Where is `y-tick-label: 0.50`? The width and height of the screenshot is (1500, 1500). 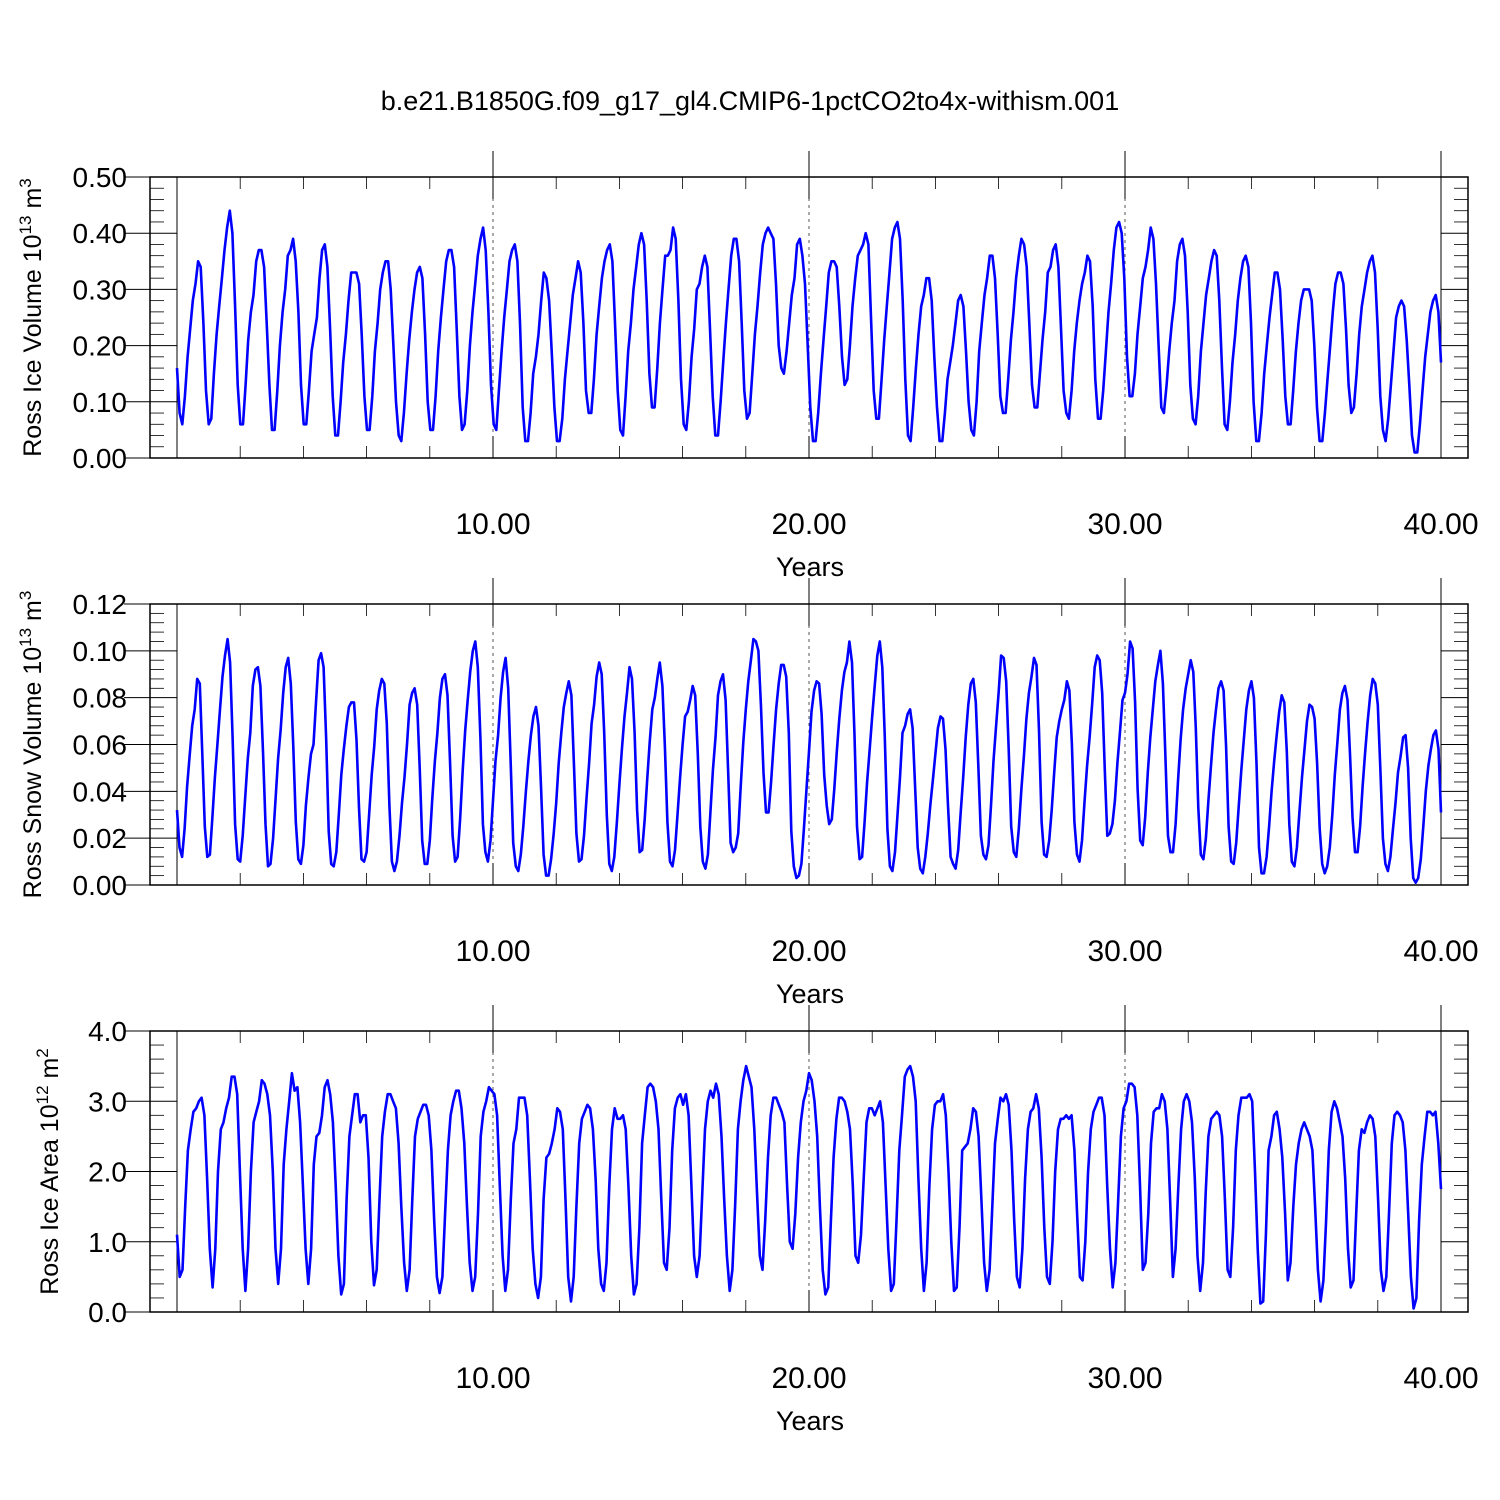 y-tick-label: 0.50 is located at coordinates (100, 177).